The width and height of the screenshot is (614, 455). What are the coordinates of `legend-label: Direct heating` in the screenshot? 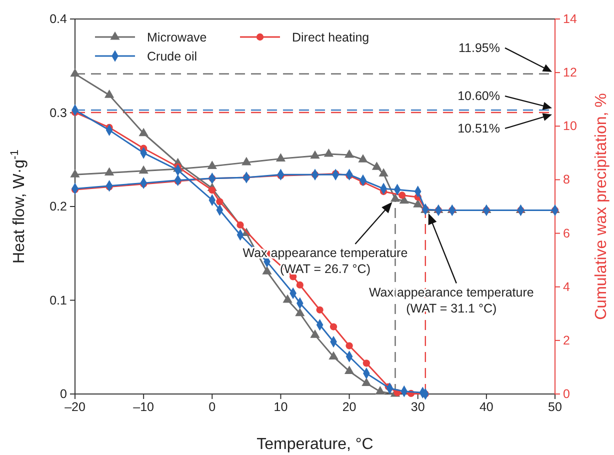 It's located at (331, 37).